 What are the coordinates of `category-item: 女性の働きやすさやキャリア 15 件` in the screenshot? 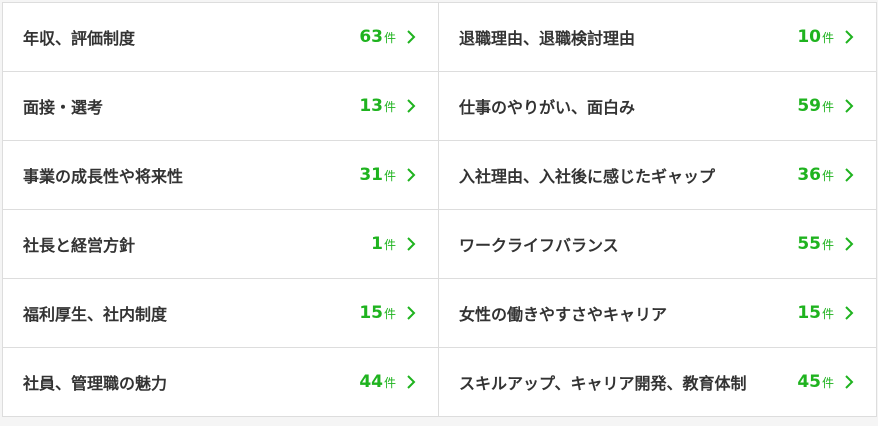 It's located at (658, 313).